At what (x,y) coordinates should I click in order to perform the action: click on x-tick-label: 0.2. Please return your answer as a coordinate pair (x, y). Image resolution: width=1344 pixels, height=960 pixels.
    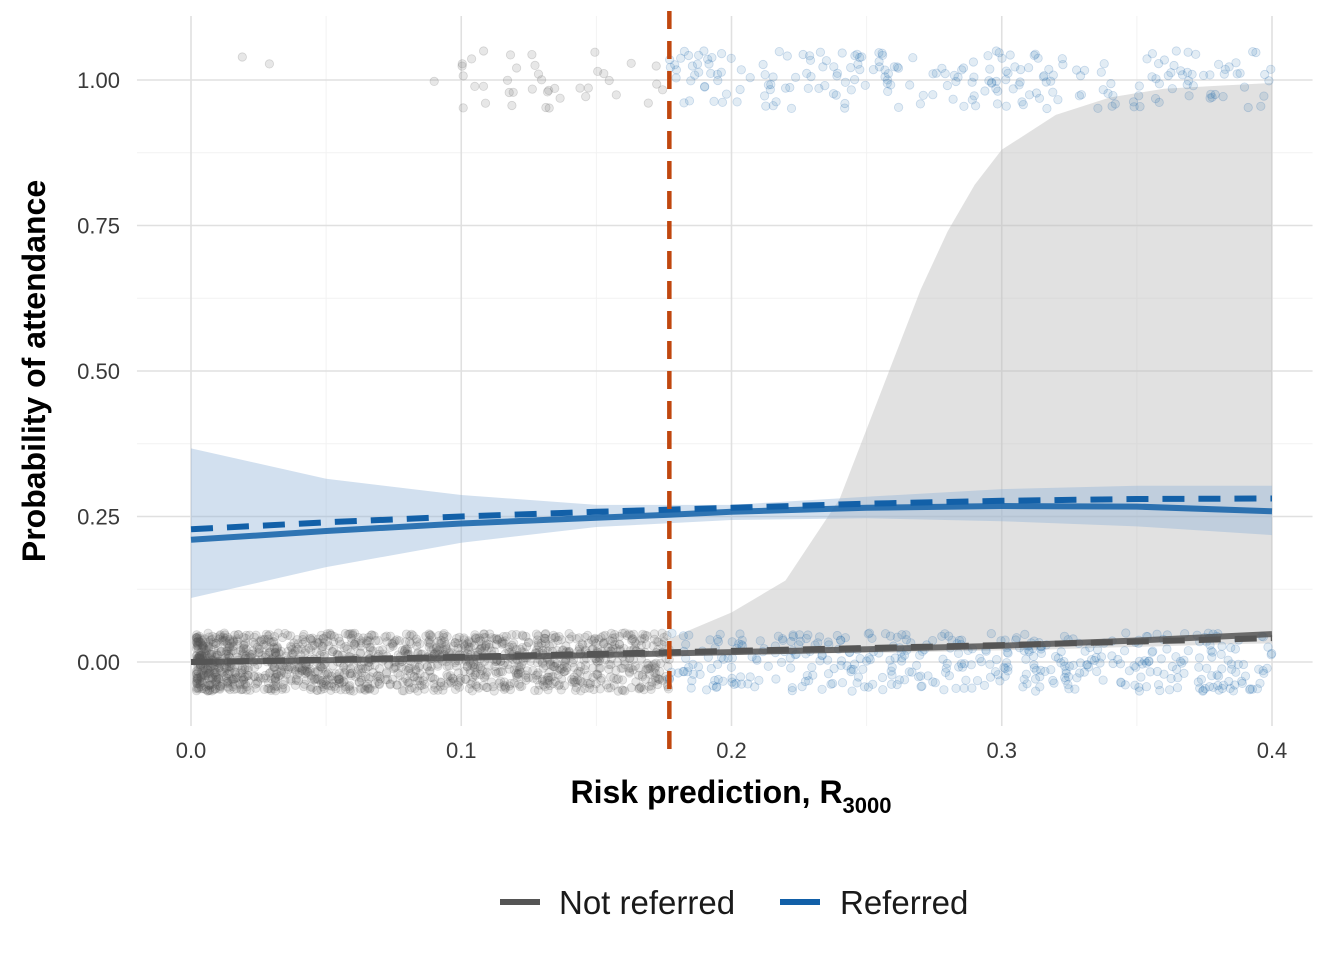
    Looking at the image, I should click on (731, 750).